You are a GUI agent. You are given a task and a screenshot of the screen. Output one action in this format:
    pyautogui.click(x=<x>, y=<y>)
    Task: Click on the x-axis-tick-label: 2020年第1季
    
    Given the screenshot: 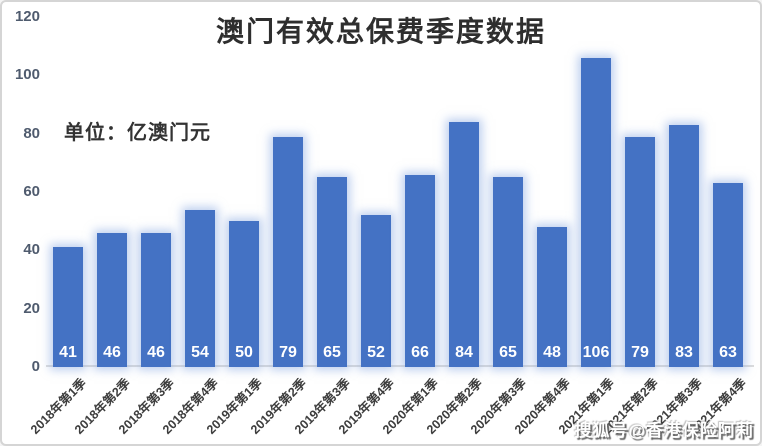 What is the action you would take?
    pyautogui.click(x=410, y=406)
    